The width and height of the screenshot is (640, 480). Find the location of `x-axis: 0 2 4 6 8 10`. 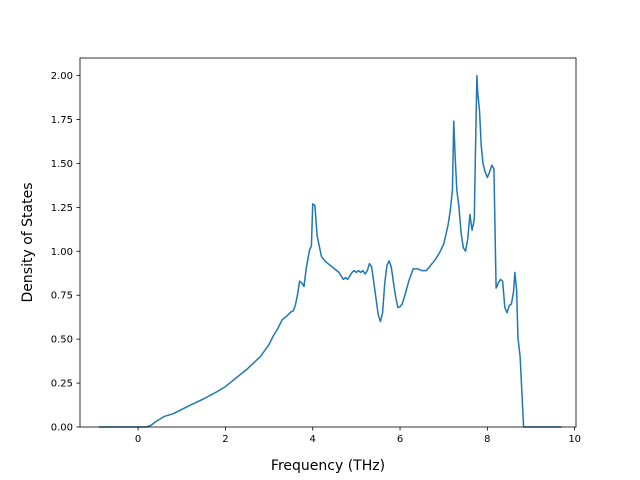

x-axis: 0 2 4 6 8 10 is located at coordinates (358, 436).